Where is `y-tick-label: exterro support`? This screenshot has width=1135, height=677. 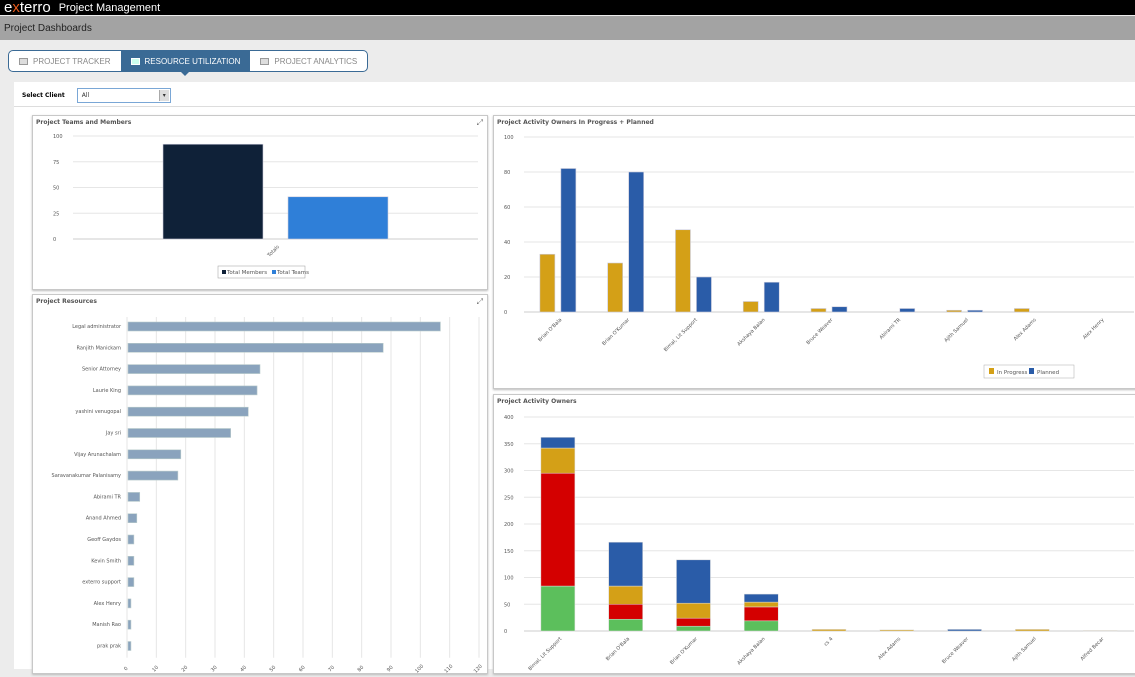
y-tick-label: exterro support is located at coordinates (101, 583).